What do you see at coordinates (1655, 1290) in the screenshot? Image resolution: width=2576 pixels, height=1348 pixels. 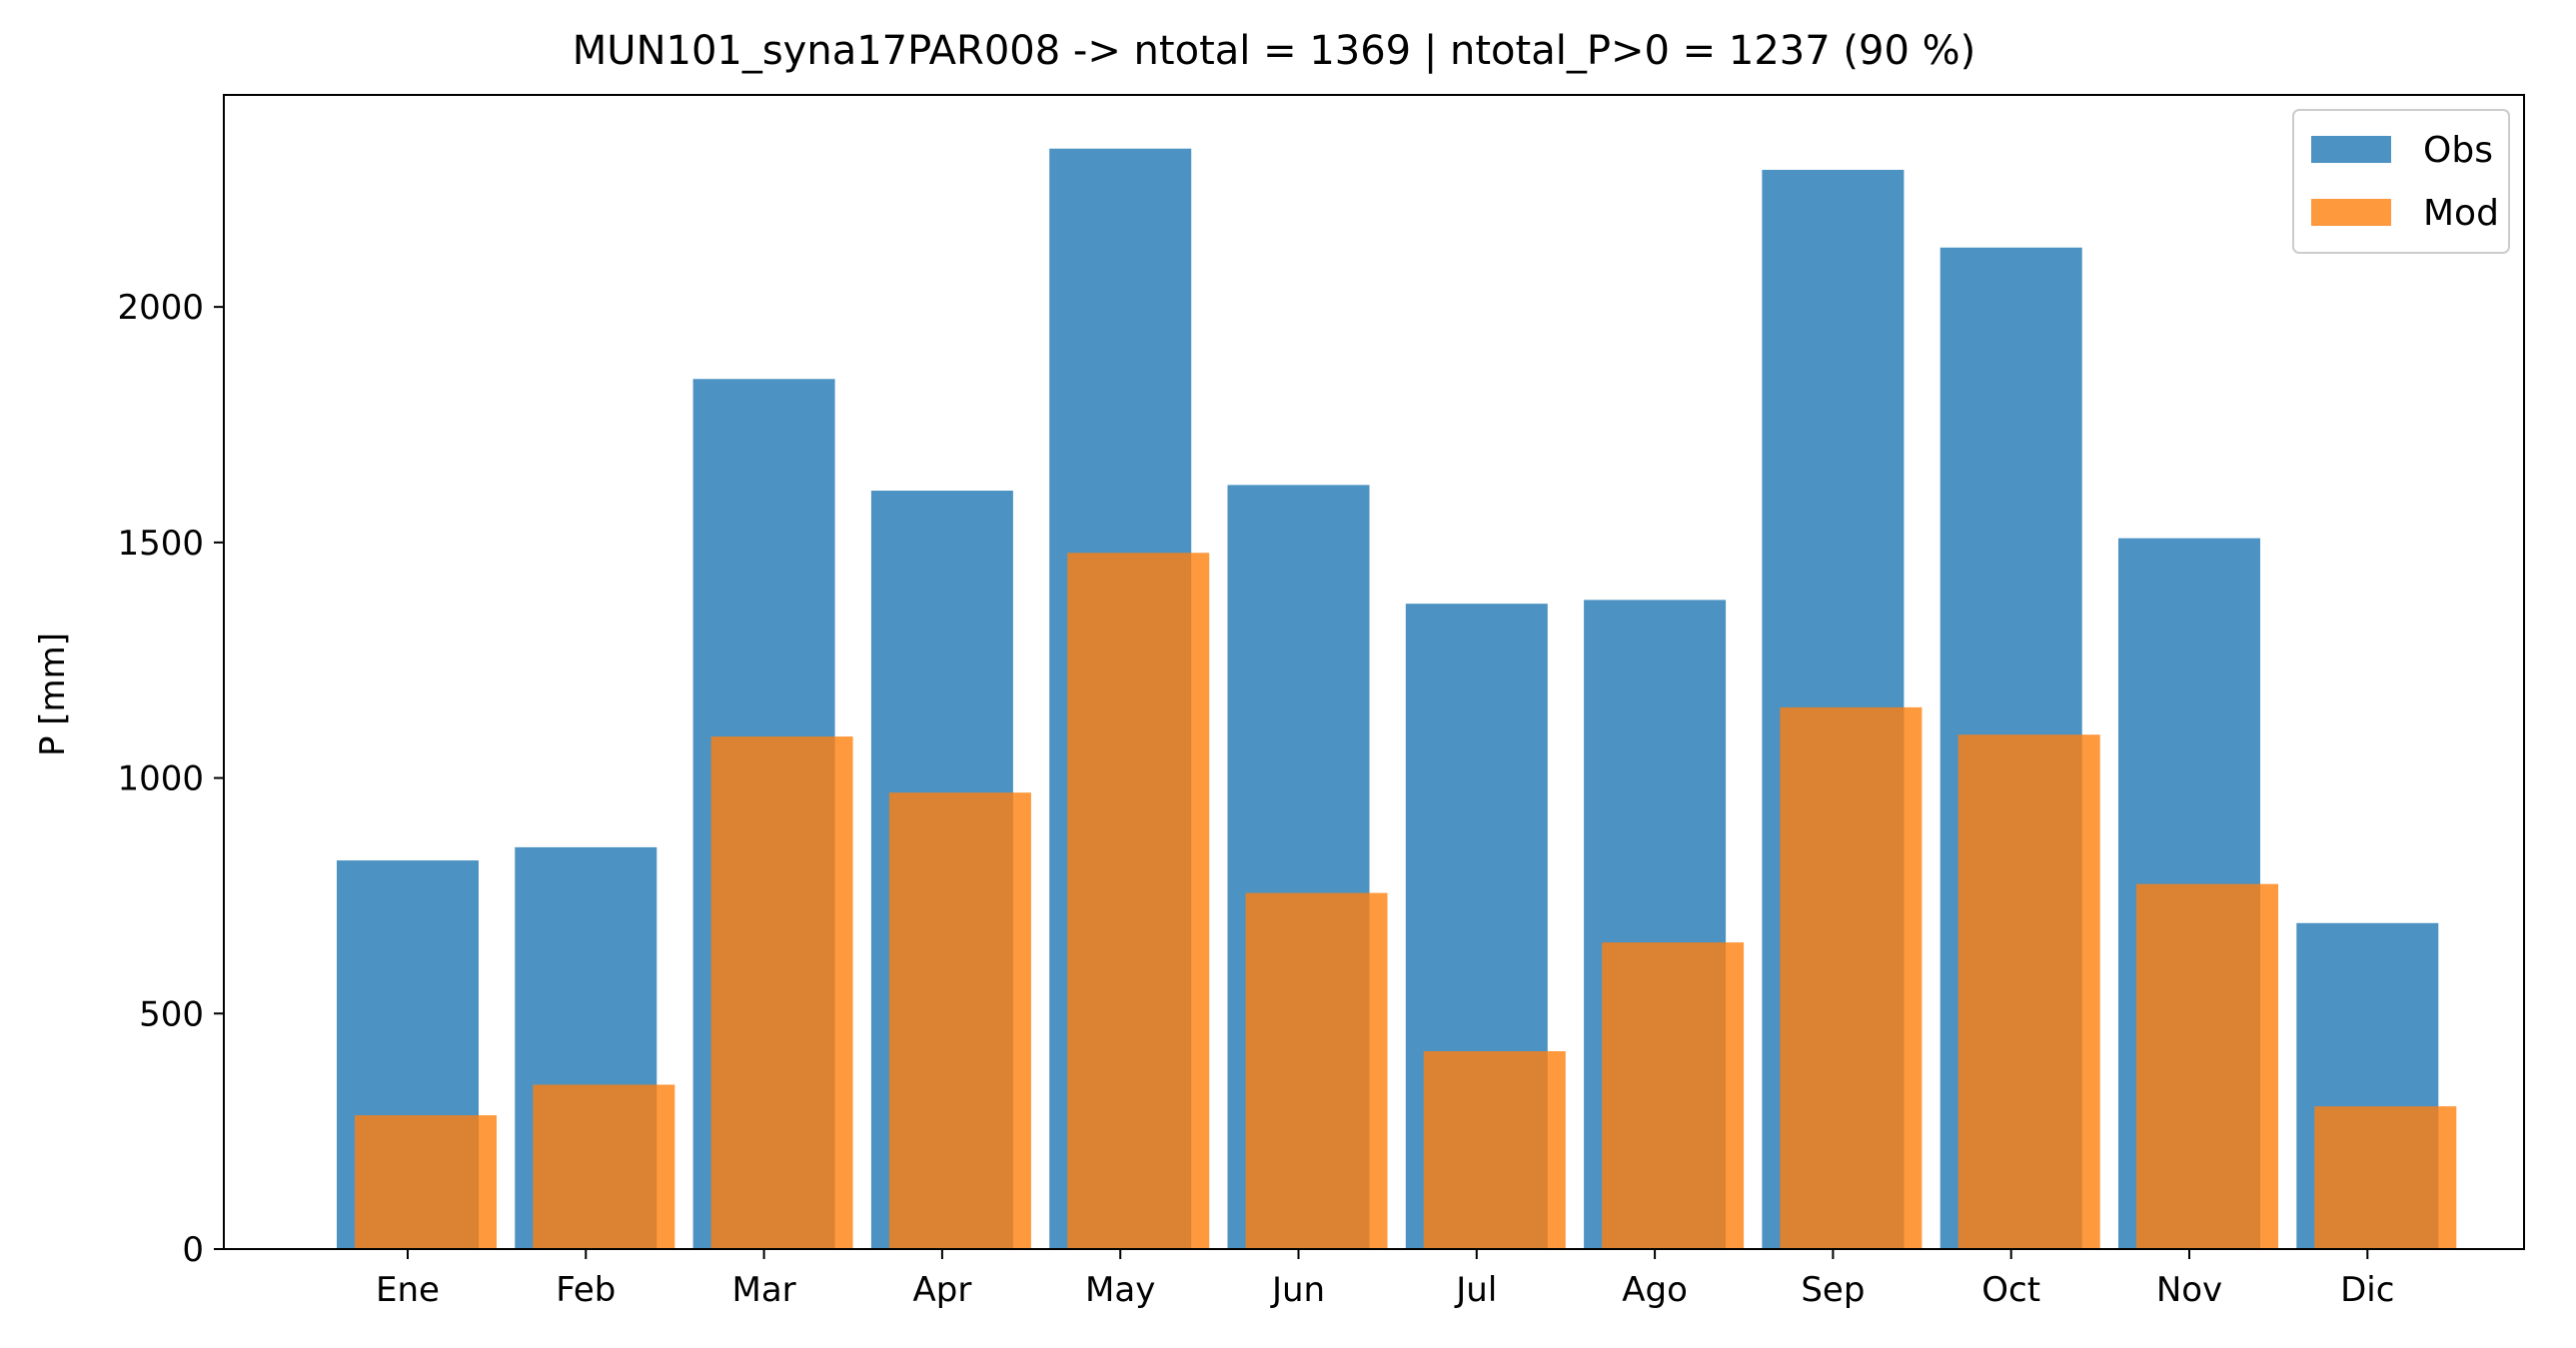 I see `x-tick-label: Ago` at bounding box center [1655, 1290].